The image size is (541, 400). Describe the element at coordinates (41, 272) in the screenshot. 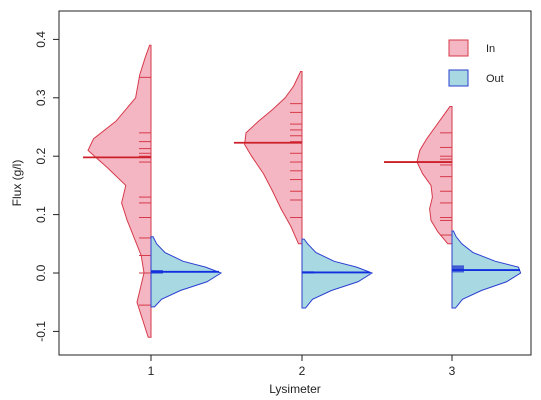

I see `y-tick-label: 0.0` at that location.